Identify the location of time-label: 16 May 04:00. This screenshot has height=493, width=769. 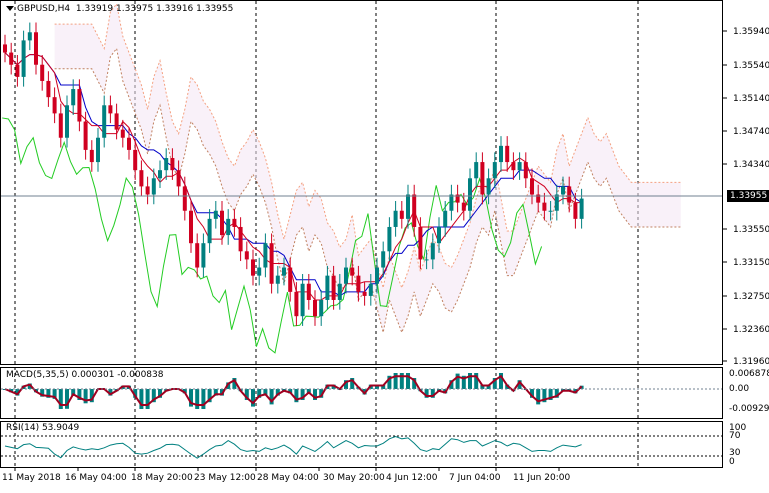
(96, 478).